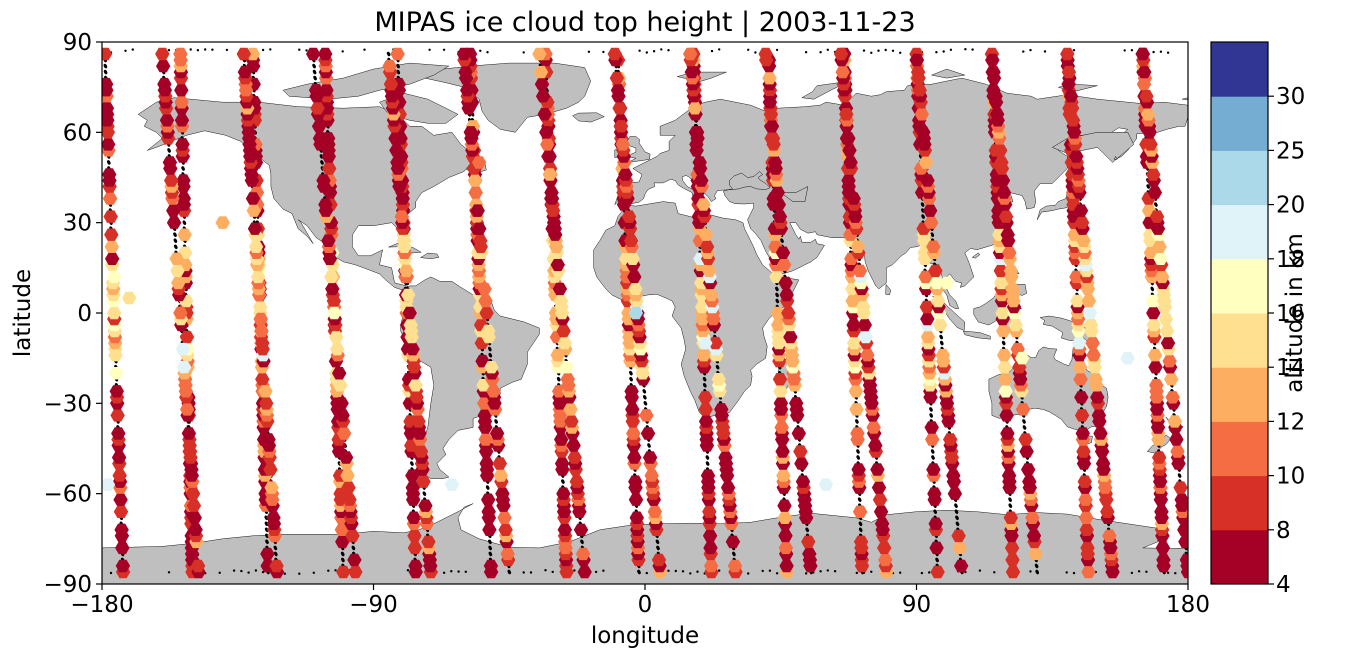 This screenshot has width=1345, height=657. I want to click on y-axis-ticks: −90 −60 −30 0 30 60 90, so click(72, 314).